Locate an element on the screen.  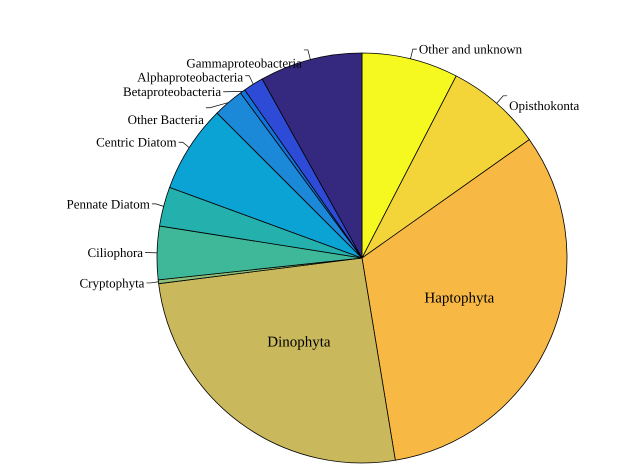
slice-label: Other Bacteria is located at coordinates (166, 120).